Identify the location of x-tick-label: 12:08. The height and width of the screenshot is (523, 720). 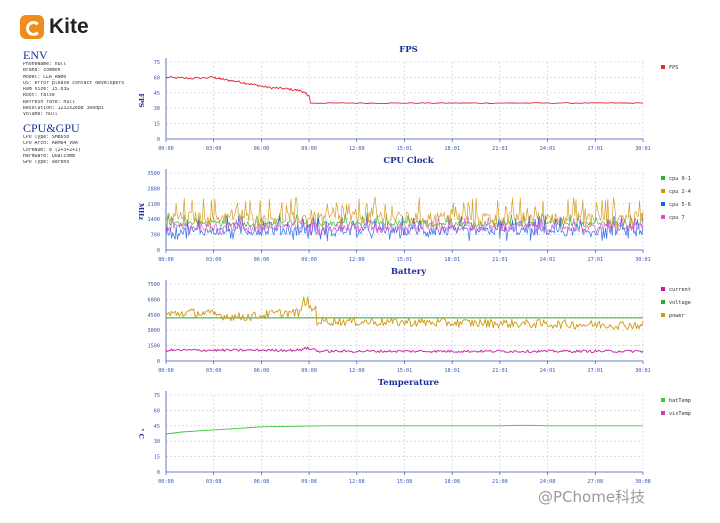
(357, 482).